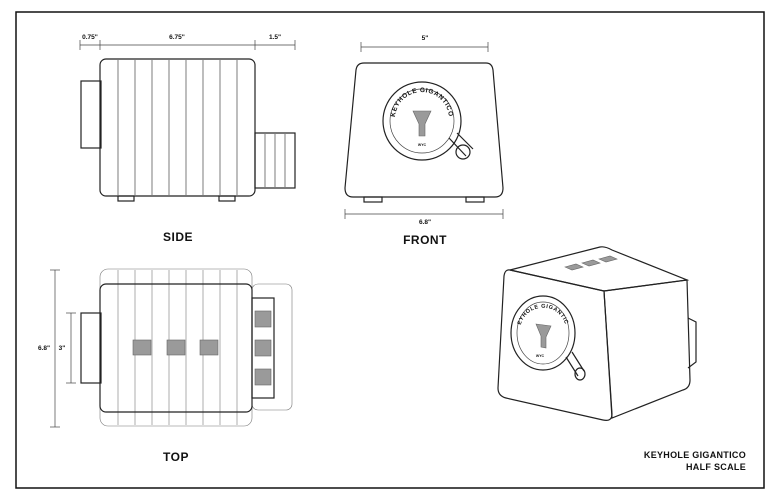 The width and height of the screenshot is (780, 500). I want to click on side-dimension-line, so click(187, 45).